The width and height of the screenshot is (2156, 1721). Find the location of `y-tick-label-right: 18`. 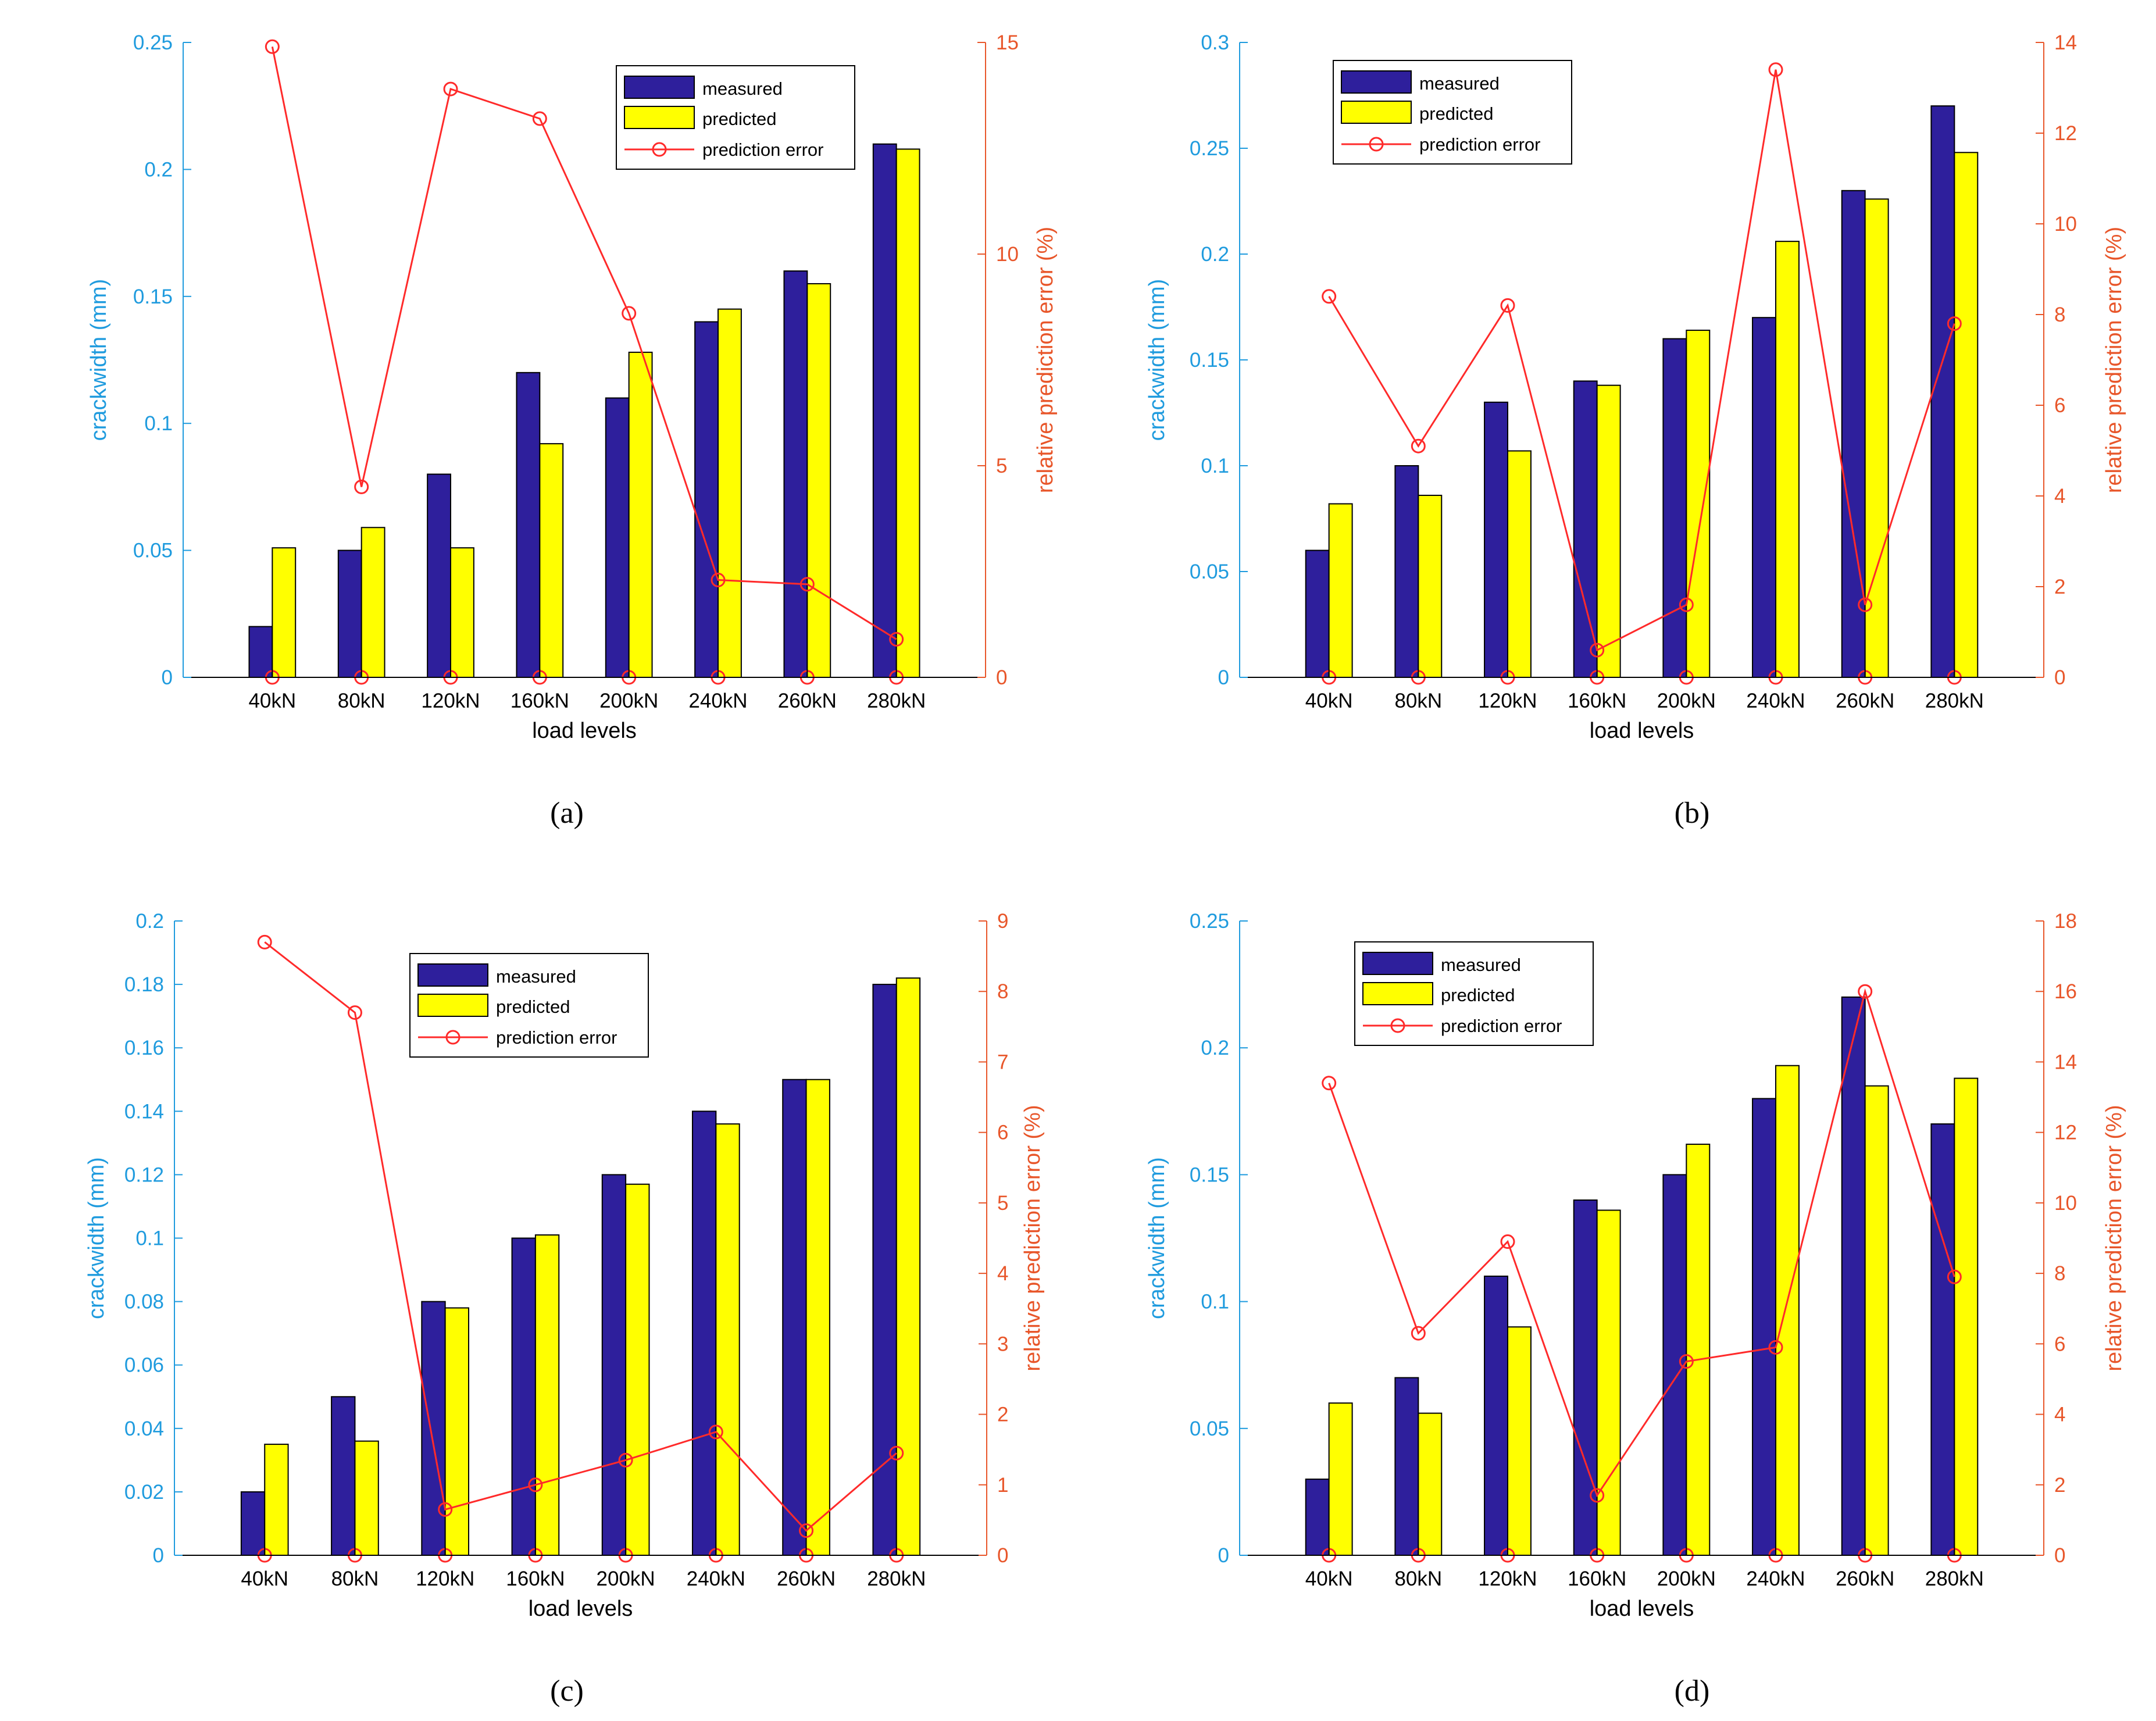

y-tick-label-right: 18 is located at coordinates (2065, 921).